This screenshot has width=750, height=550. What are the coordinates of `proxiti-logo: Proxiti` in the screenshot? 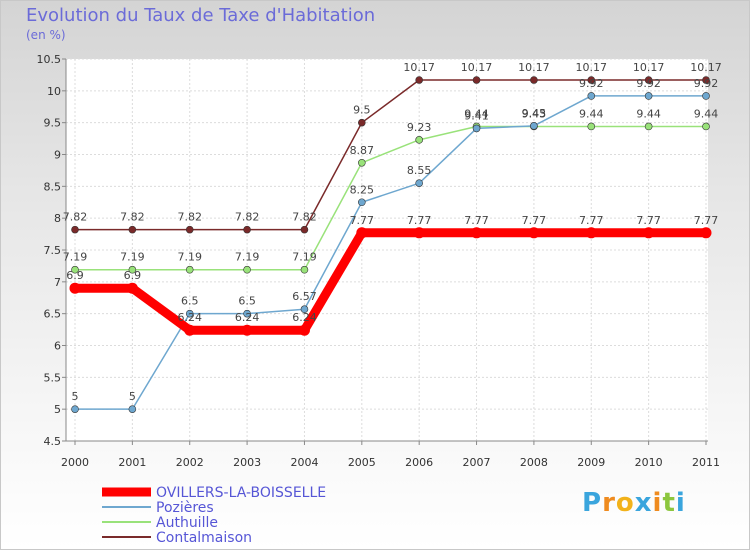 It's located at (634, 503).